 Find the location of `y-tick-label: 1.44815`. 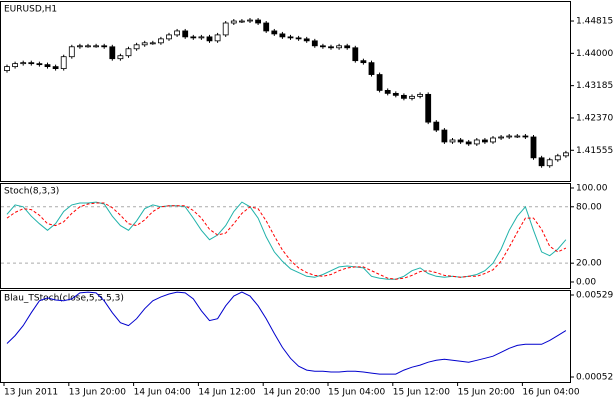

y-tick-label: 1.44815 is located at coordinates (594, 22).